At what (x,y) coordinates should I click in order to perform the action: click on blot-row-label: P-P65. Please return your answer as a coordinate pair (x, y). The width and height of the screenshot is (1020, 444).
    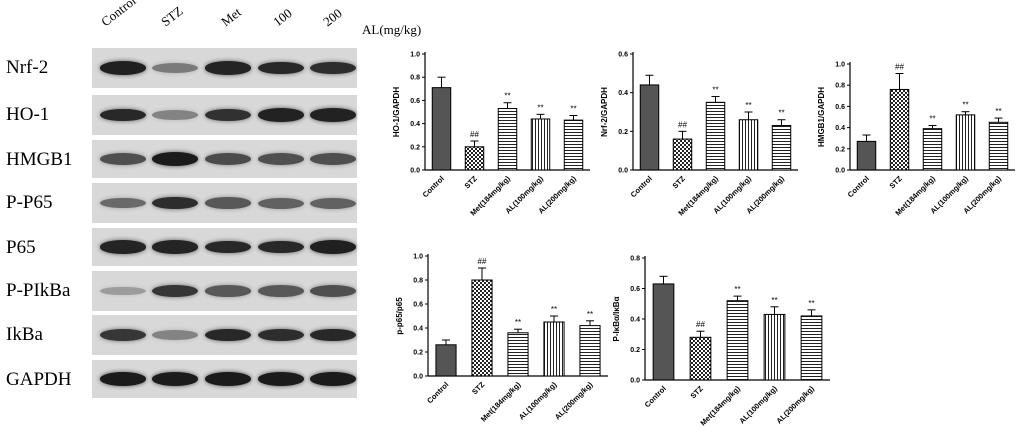
    Looking at the image, I should click on (29, 202).